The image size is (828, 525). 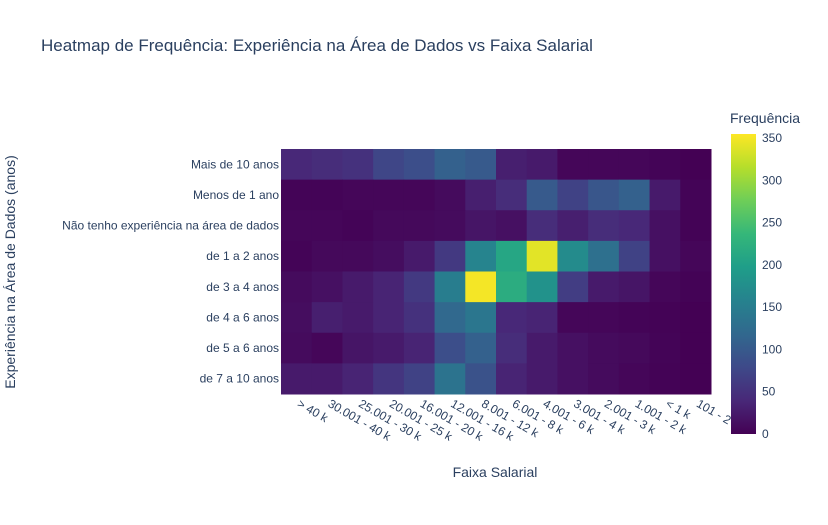 I want to click on y-tick-label: de 7 a 10 anos, so click(x=239, y=379).